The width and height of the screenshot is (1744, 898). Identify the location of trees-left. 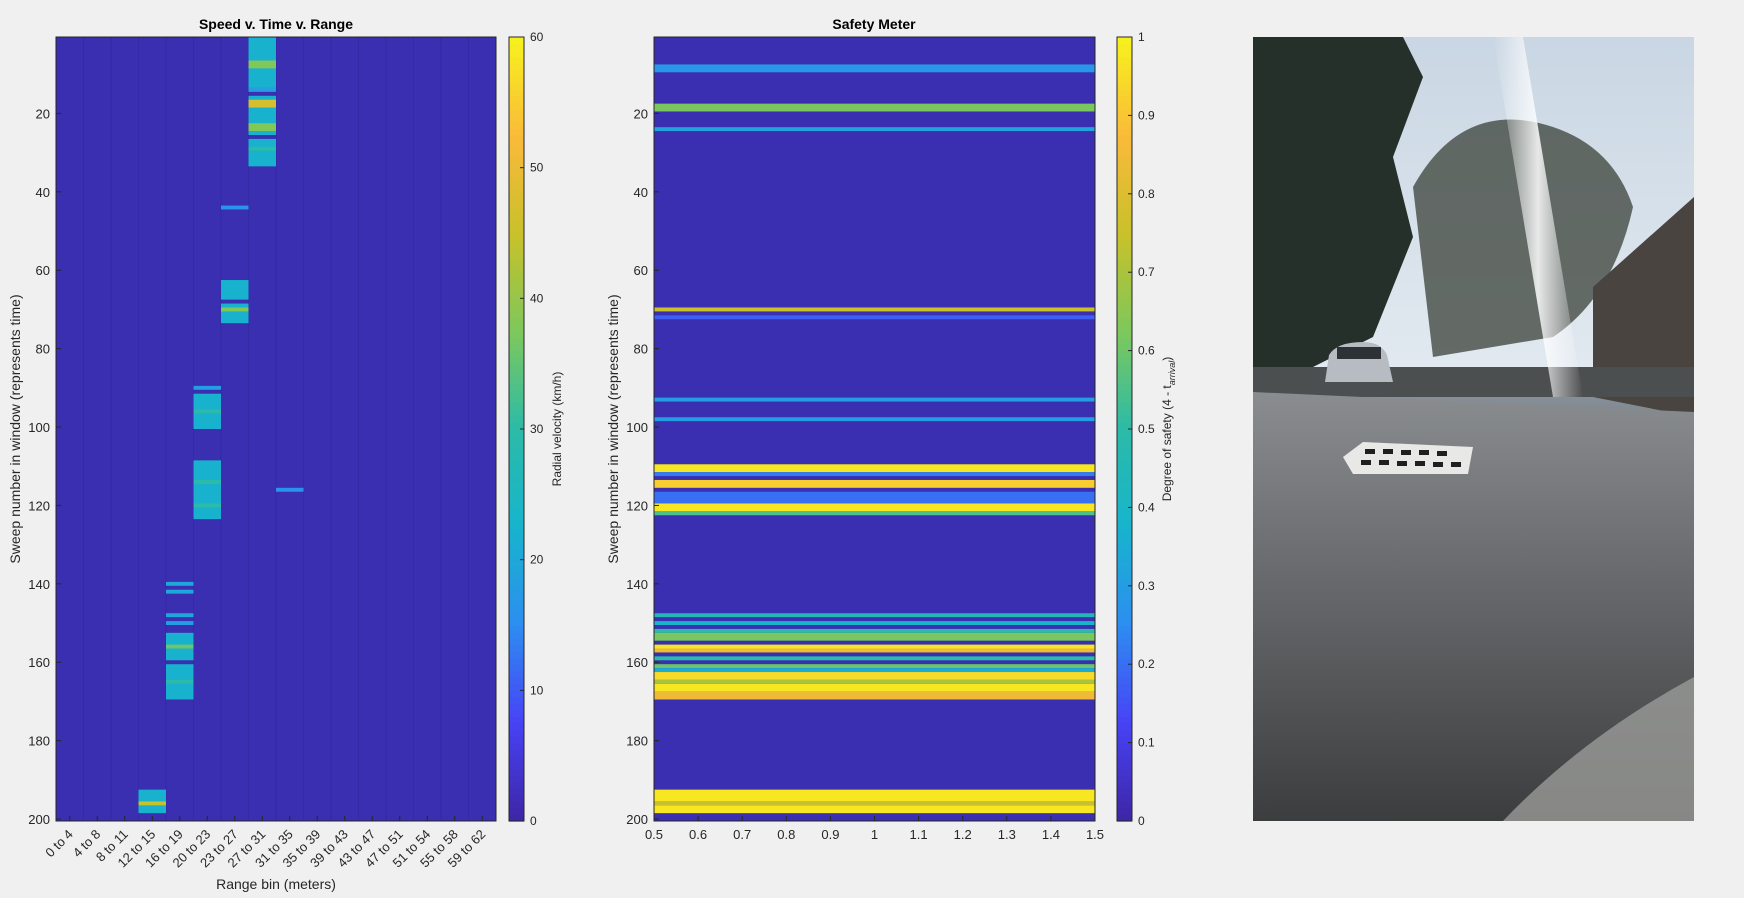
(1338, 202).